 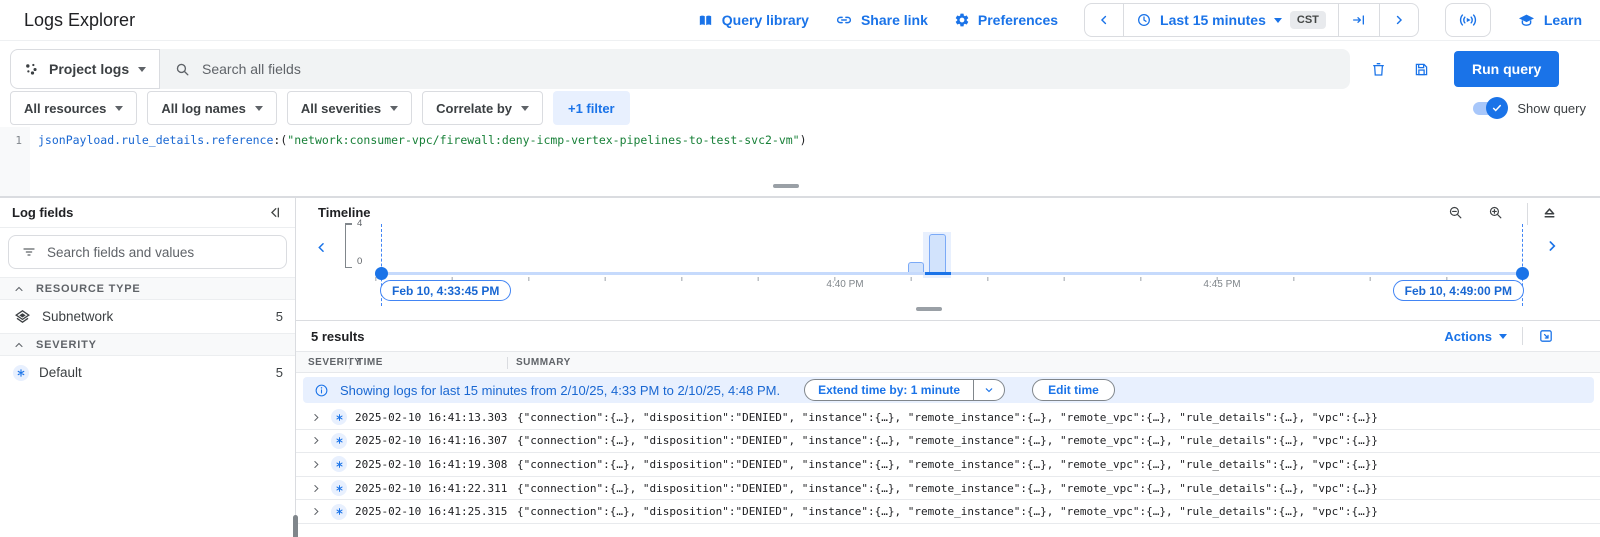 What do you see at coordinates (1458, 290) in the screenshot?
I see `range-end-chip: Feb 10, 4:49:00 PM` at bounding box center [1458, 290].